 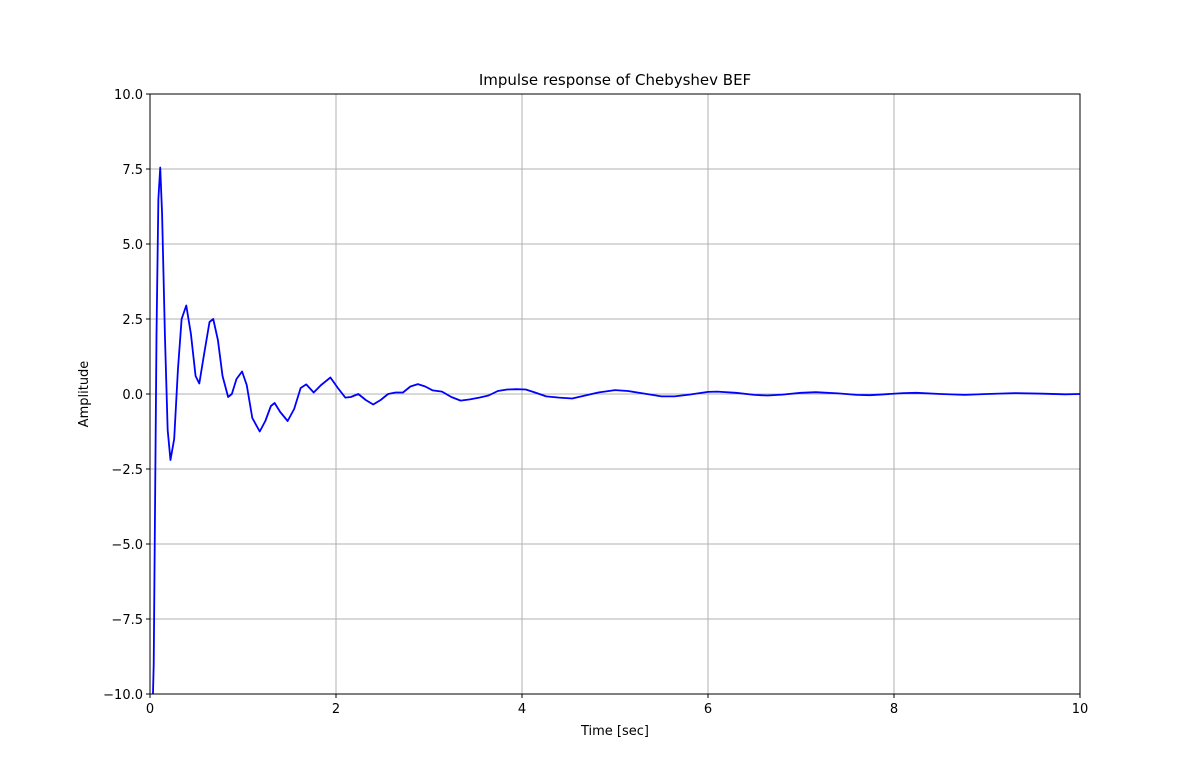 What do you see at coordinates (132, 170) in the screenshot?
I see `y-tick-label: 7.5` at bounding box center [132, 170].